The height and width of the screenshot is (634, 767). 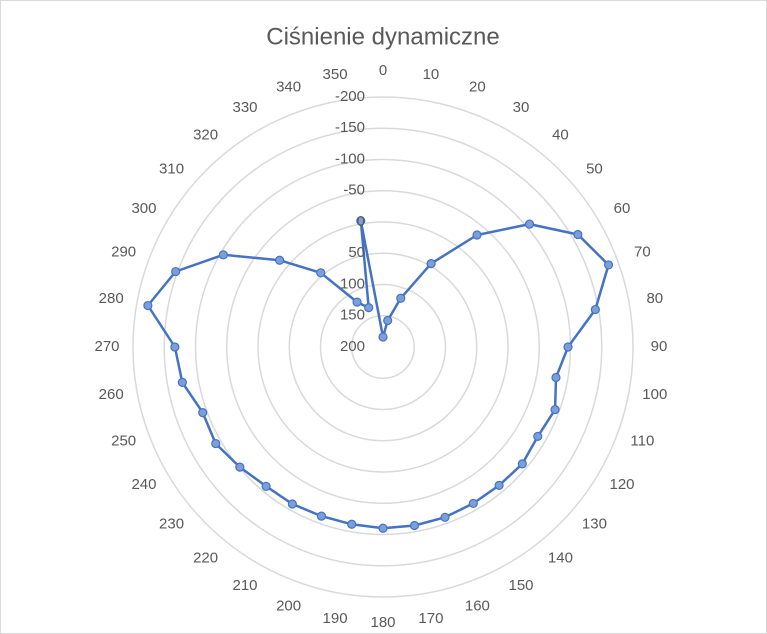 What do you see at coordinates (654, 298) in the screenshot?
I see `angle-label: 80` at bounding box center [654, 298].